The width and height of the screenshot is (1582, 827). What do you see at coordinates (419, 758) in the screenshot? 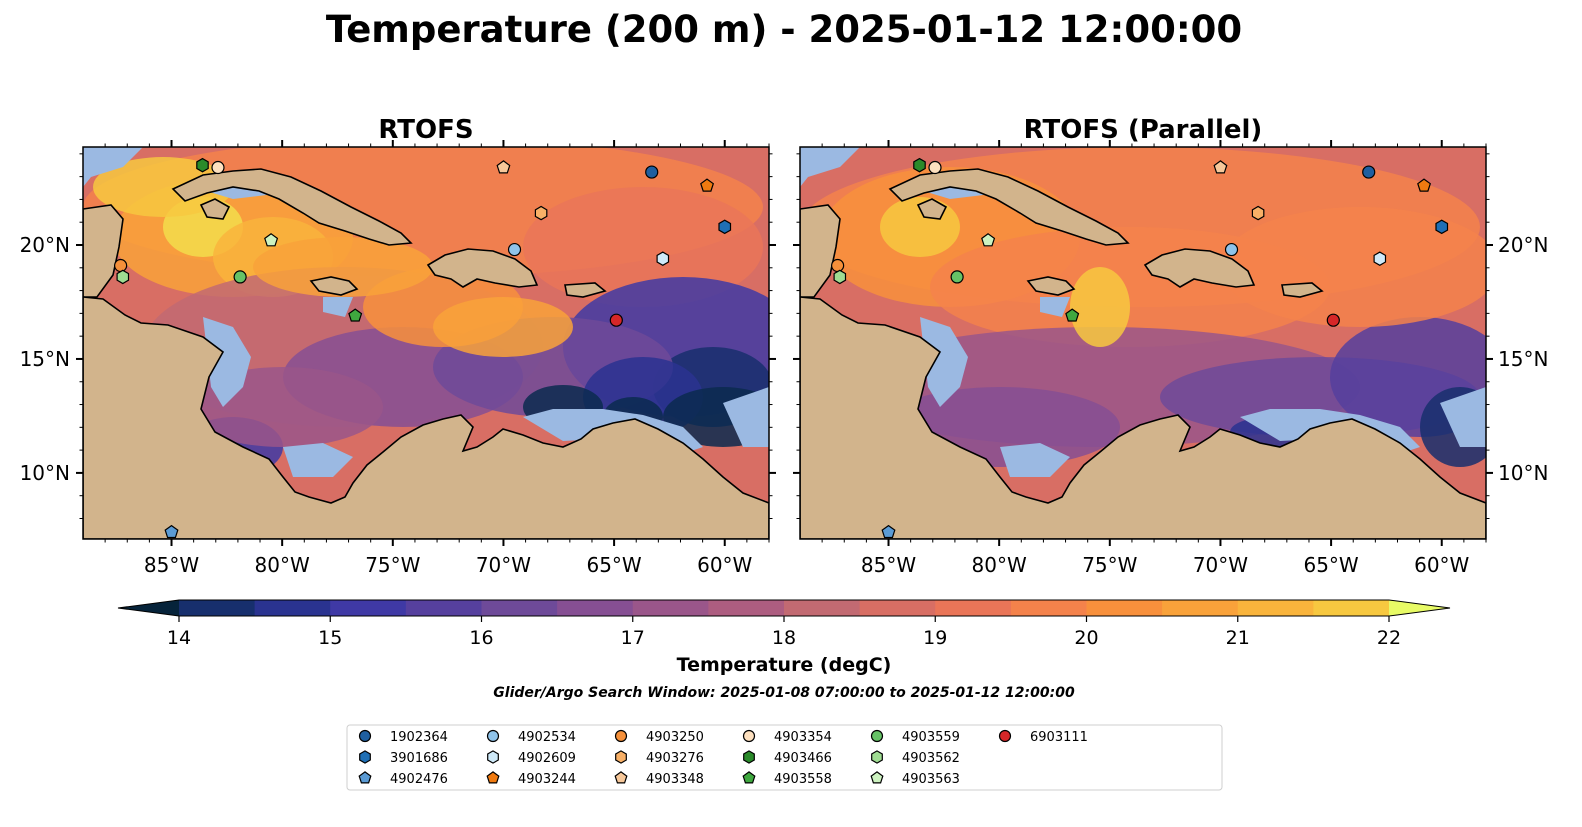
I see `legend-label: 3901686` at bounding box center [419, 758].